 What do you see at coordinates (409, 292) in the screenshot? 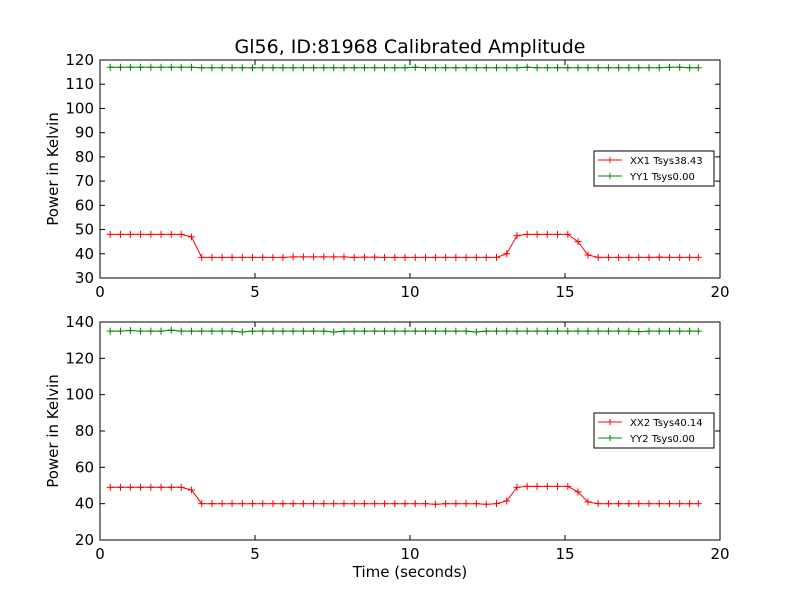
I see `top-x-tick-label: 10` at bounding box center [409, 292].